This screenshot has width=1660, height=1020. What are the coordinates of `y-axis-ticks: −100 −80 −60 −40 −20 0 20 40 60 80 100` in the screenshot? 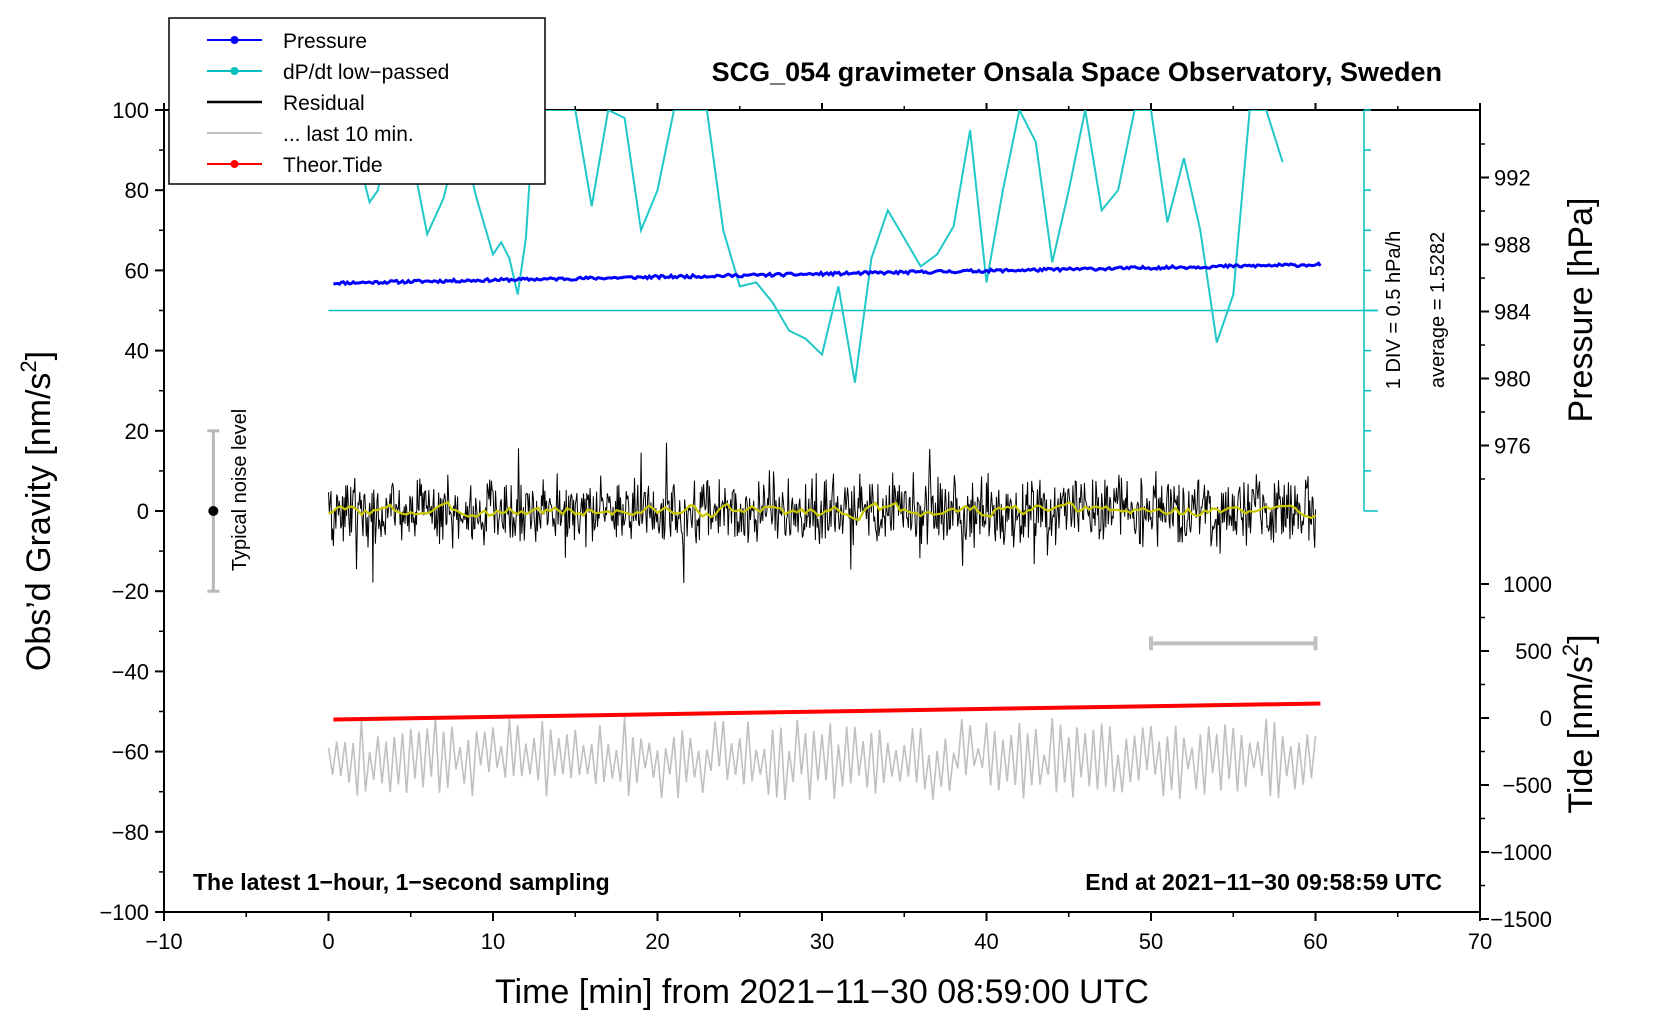 It's located at (131, 511).